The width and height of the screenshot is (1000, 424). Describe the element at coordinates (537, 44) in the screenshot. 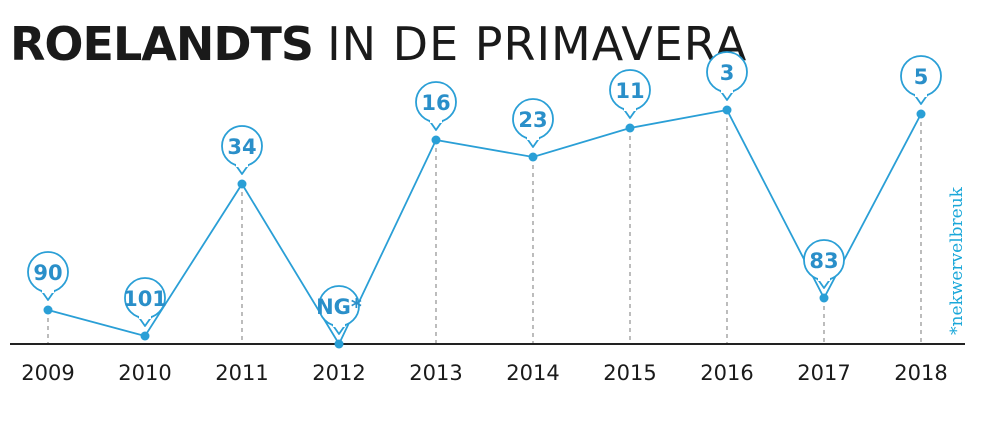

I see `title-light-part: IN DE PRIMAVERA` at that location.